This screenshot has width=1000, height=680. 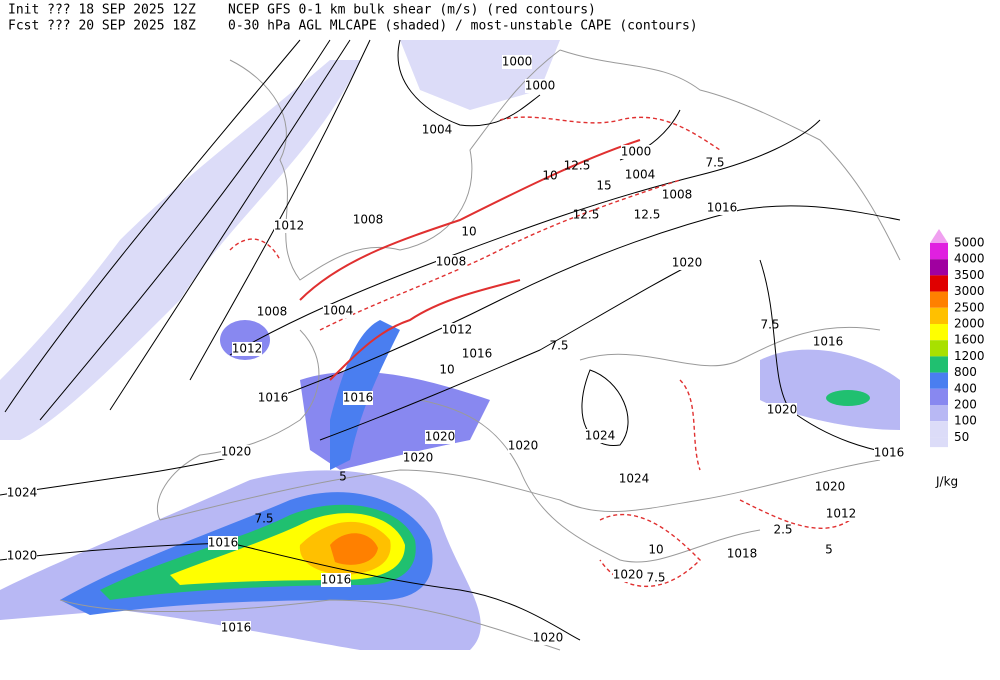 I want to click on legend-label: 1600, so click(x=969, y=340).